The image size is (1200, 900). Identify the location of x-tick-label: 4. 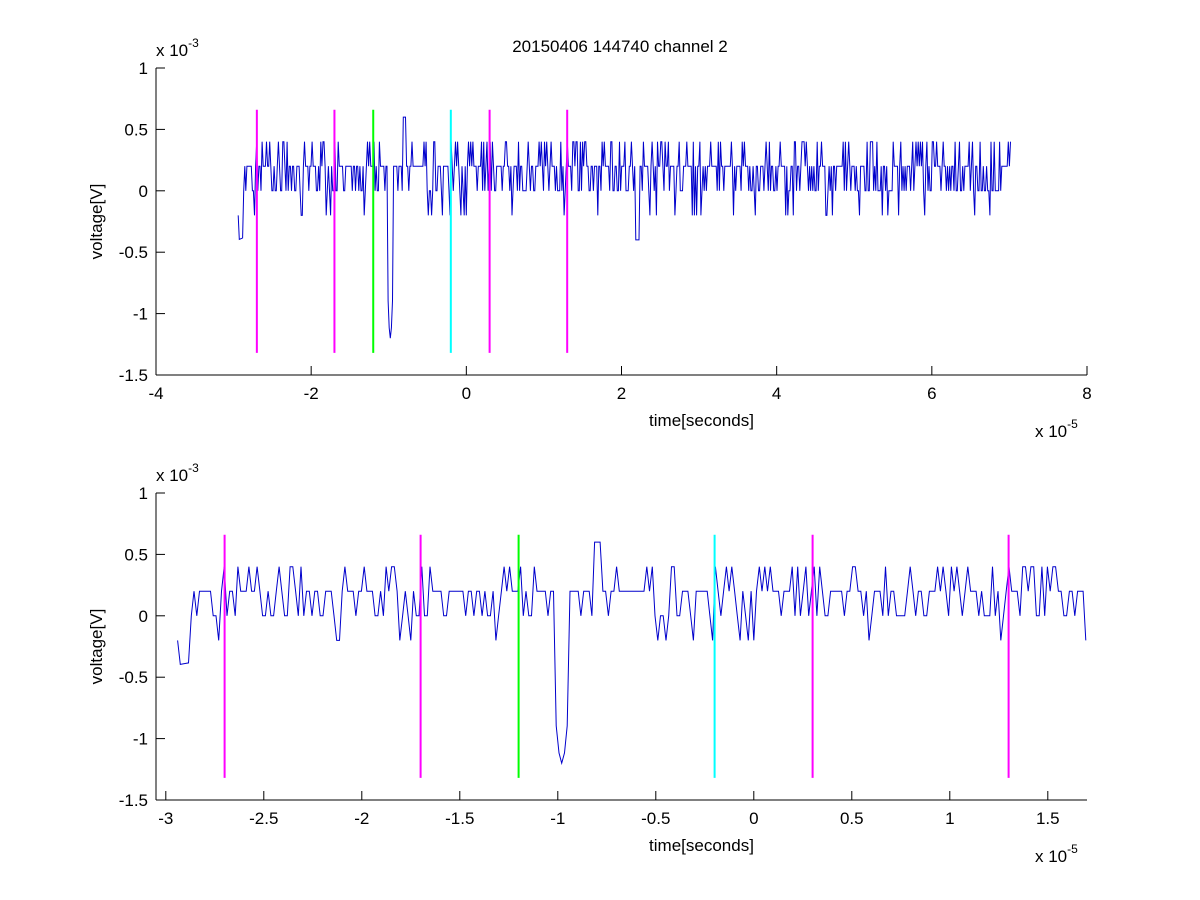
(776, 393).